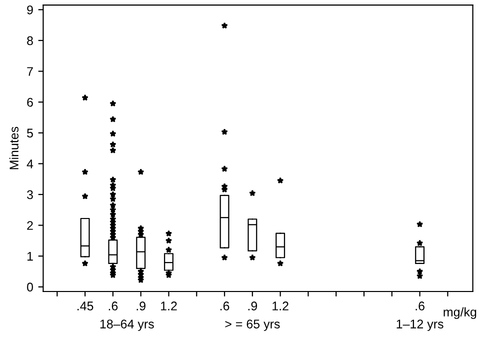 This screenshot has height=337, width=480. What do you see at coordinates (30, 9) in the screenshot?
I see `y-tick-label: 9` at bounding box center [30, 9].